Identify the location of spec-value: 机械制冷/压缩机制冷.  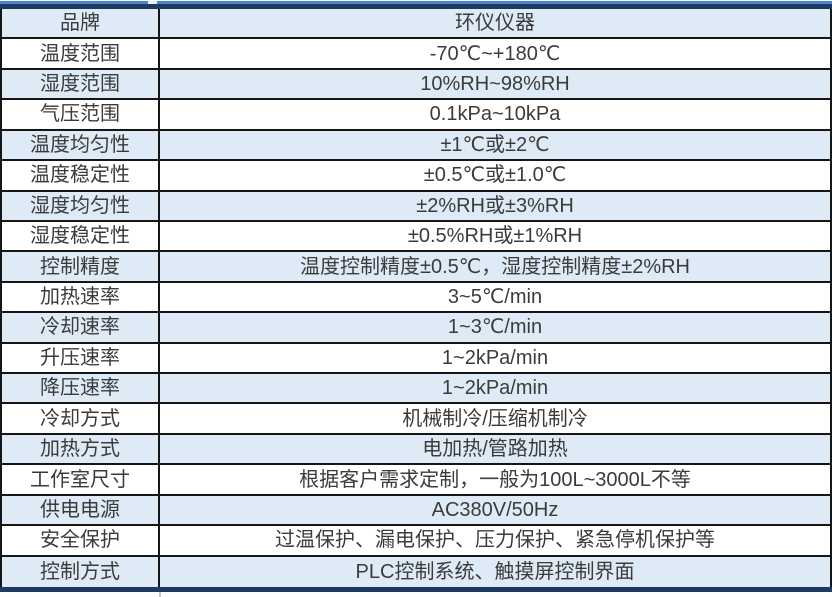
(495, 418).